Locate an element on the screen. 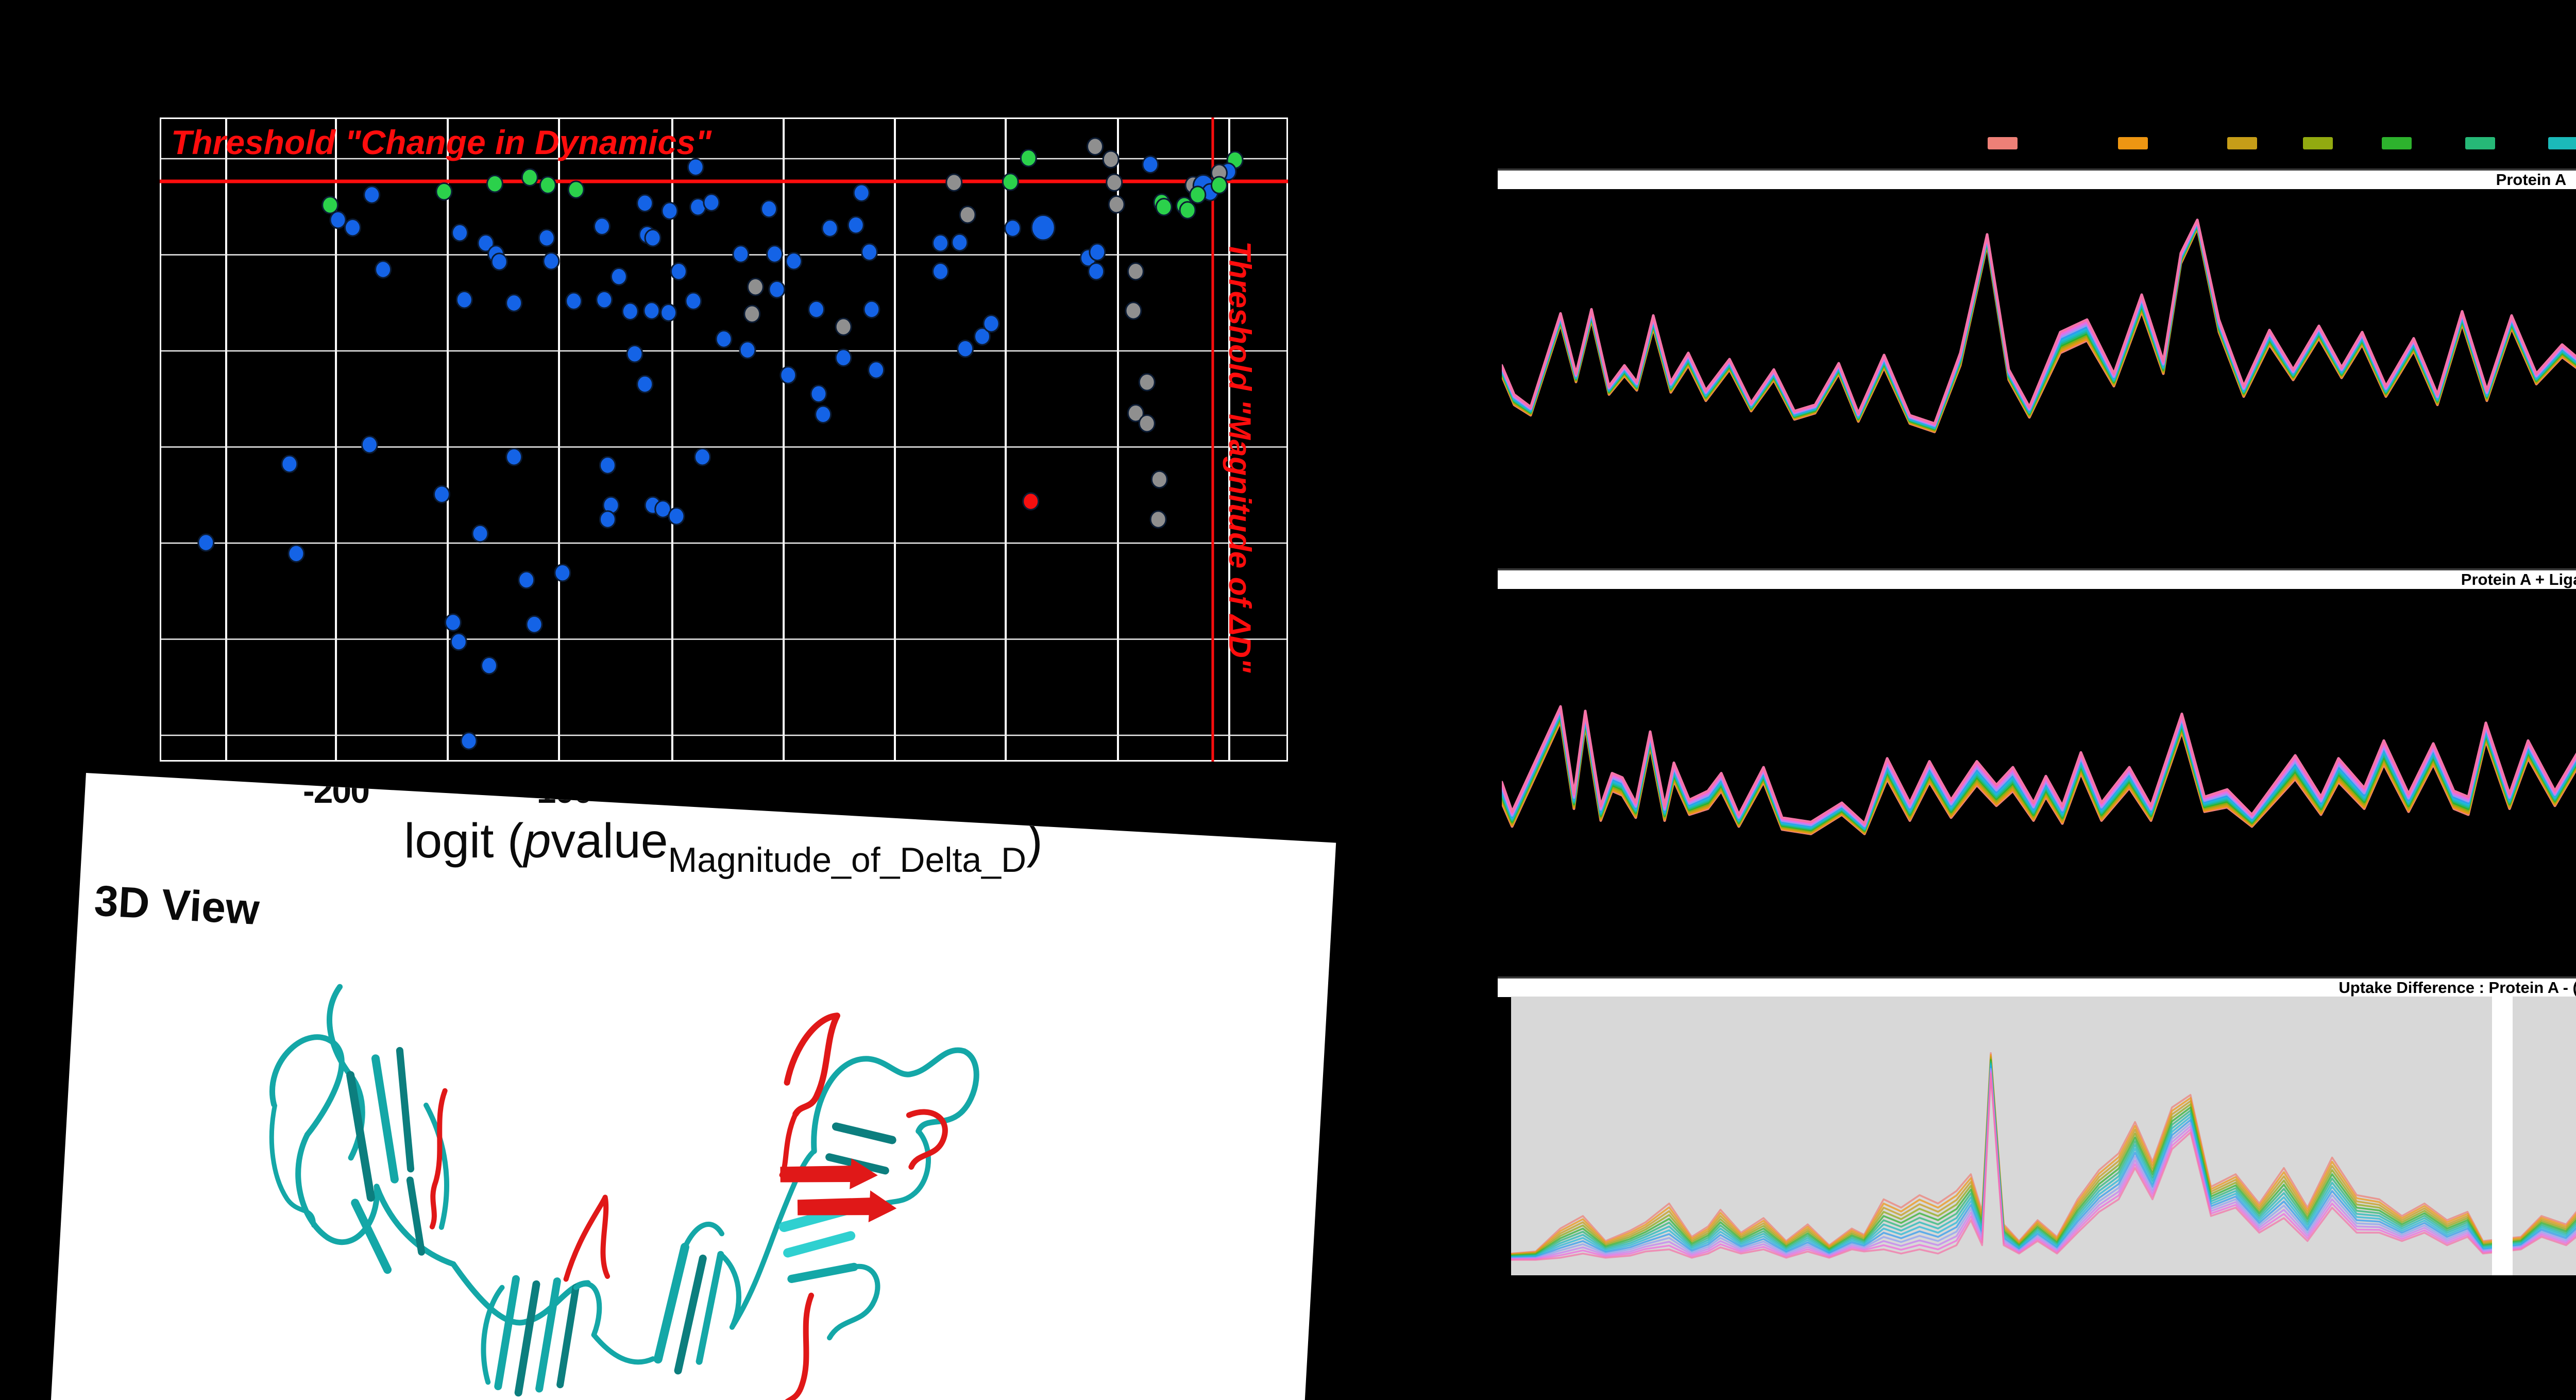  uptake-chart-protein-a-ligand is located at coordinates (2038, 771).